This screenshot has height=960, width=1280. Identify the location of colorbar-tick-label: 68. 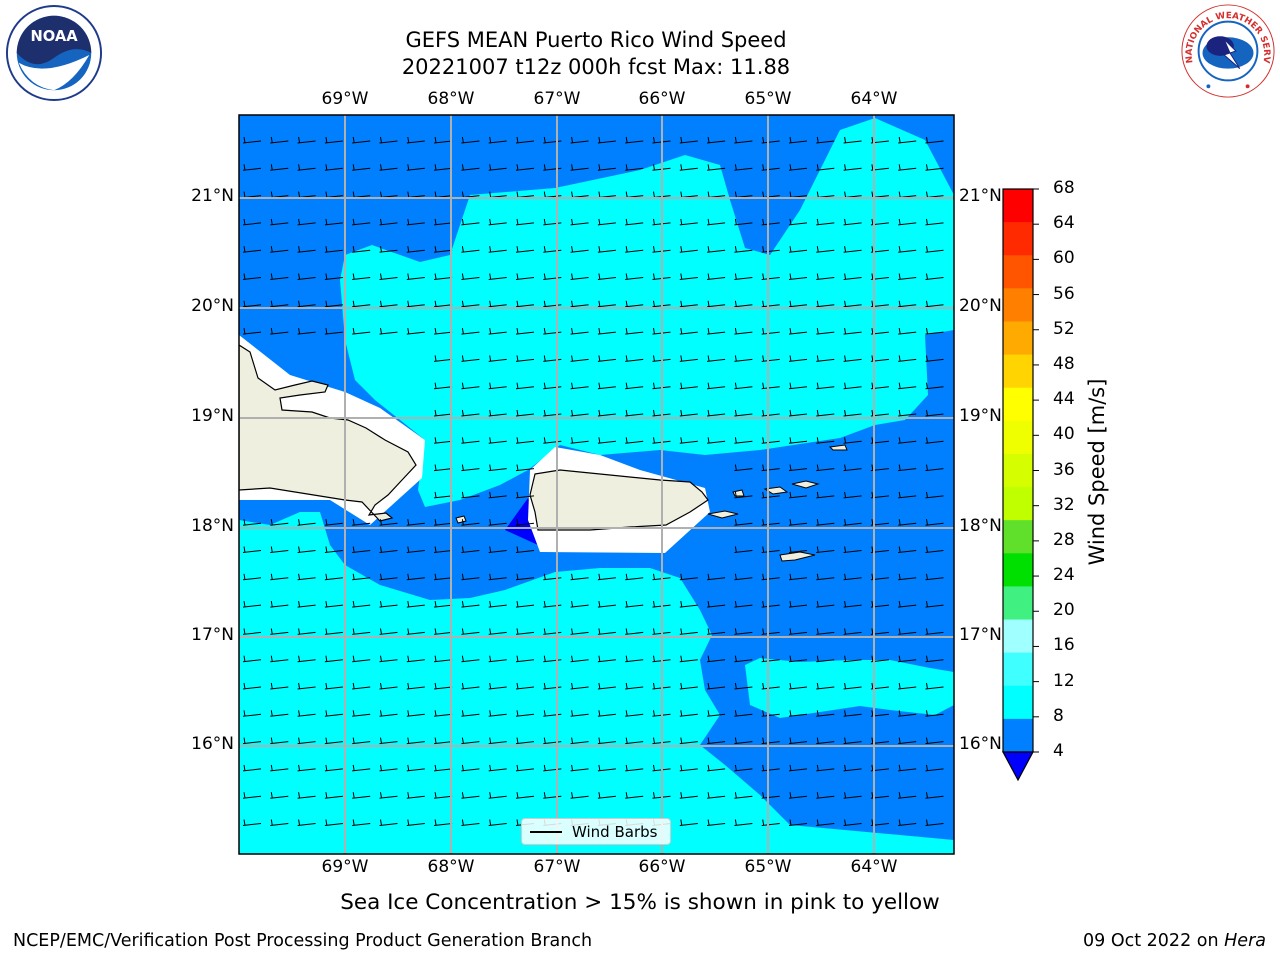
(1064, 188).